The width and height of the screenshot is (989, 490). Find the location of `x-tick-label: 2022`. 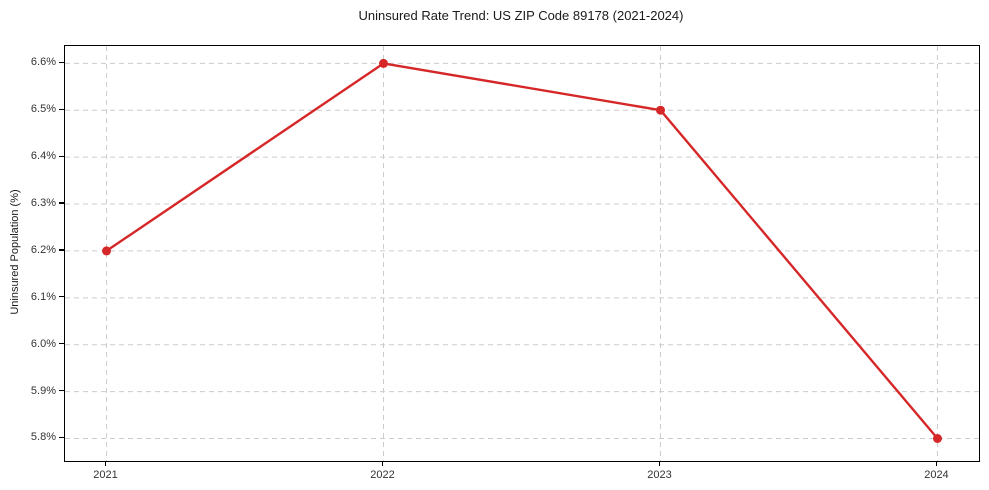

x-tick-label: 2022 is located at coordinates (382, 475).